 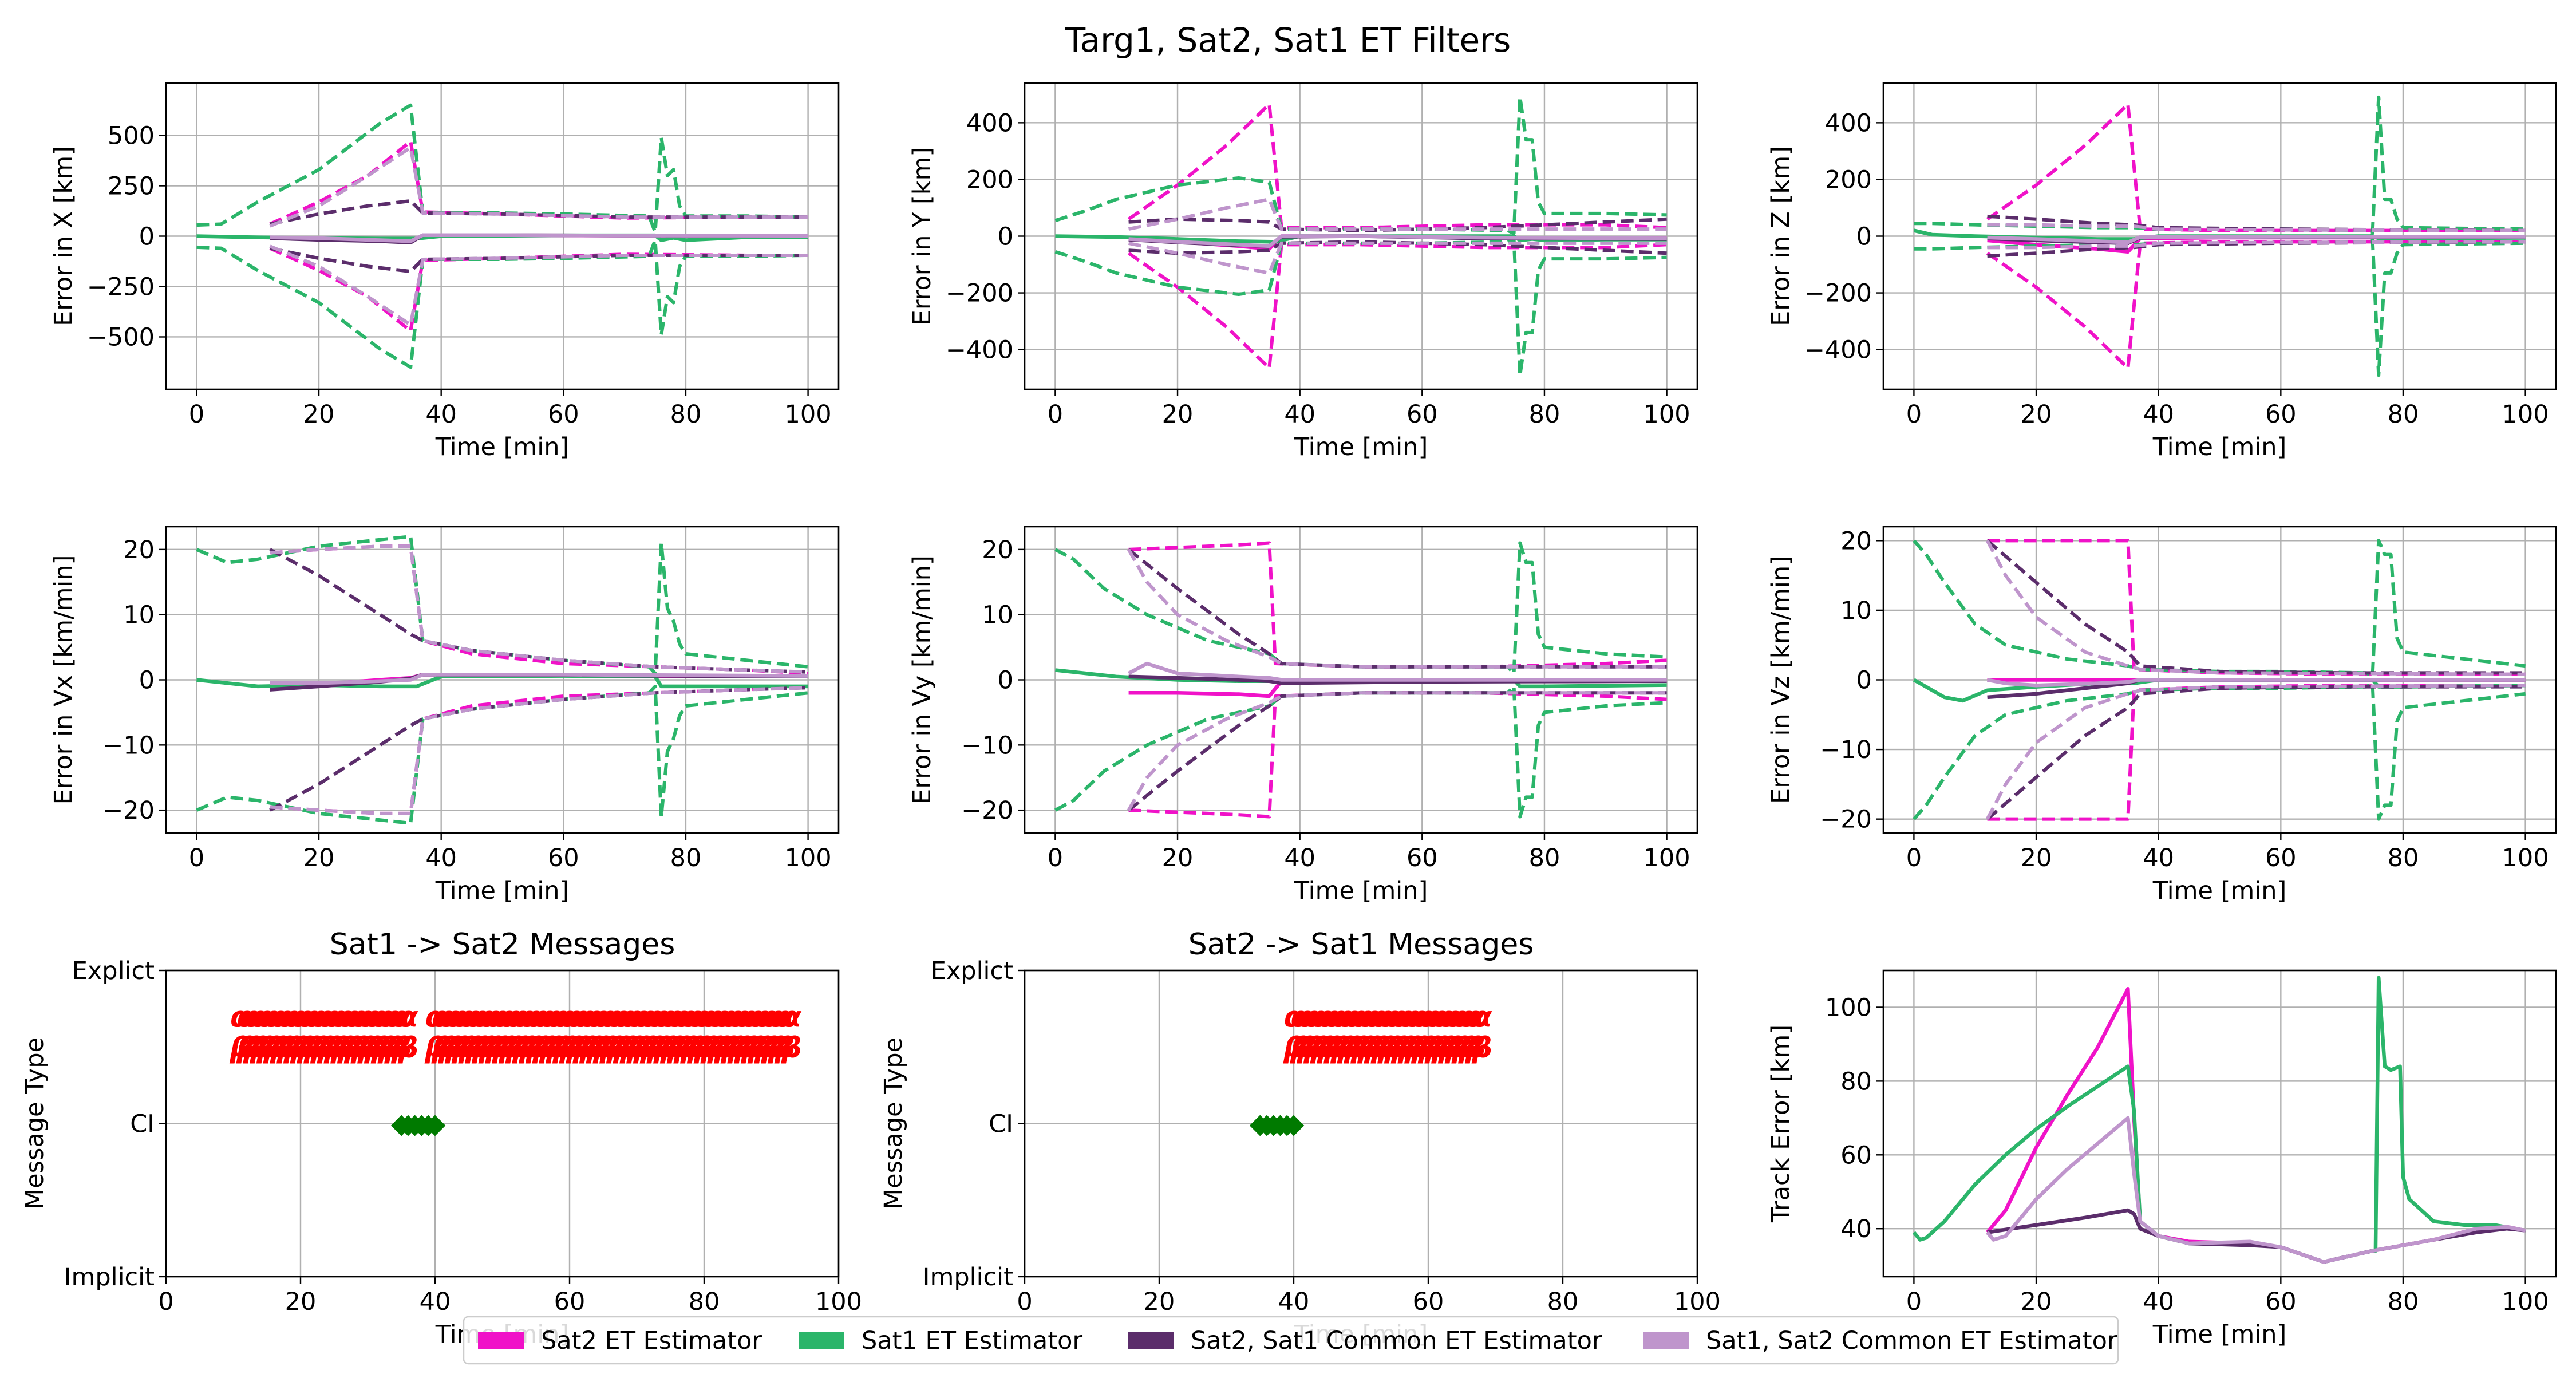 I want to click on subplot-title: Sat1 -> Sat2 Messages, so click(x=502, y=945).